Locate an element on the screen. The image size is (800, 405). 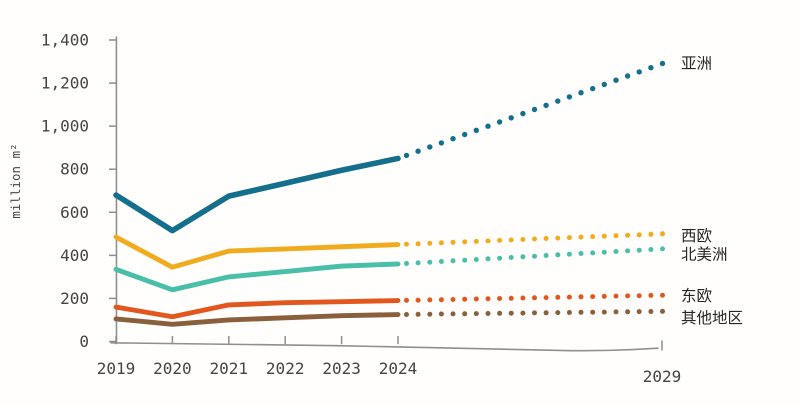
y-tick-label: 1,200 is located at coordinates (65, 83).